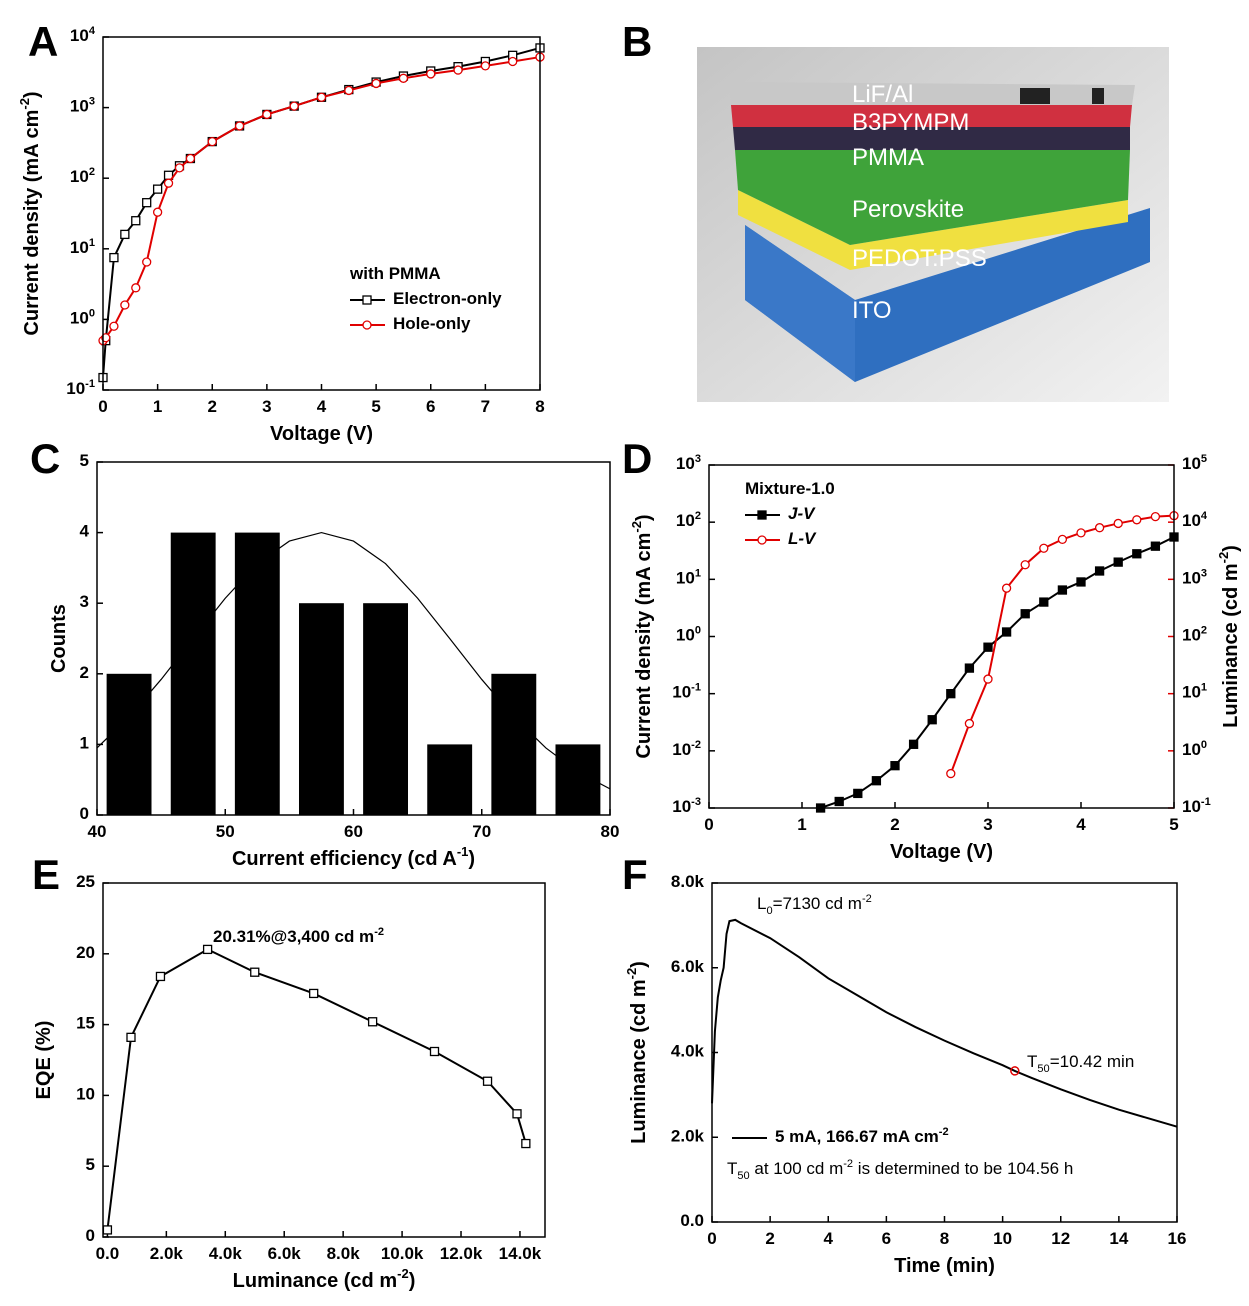  I want to click on x-tick-label: 12.0k, so click(461, 1253).